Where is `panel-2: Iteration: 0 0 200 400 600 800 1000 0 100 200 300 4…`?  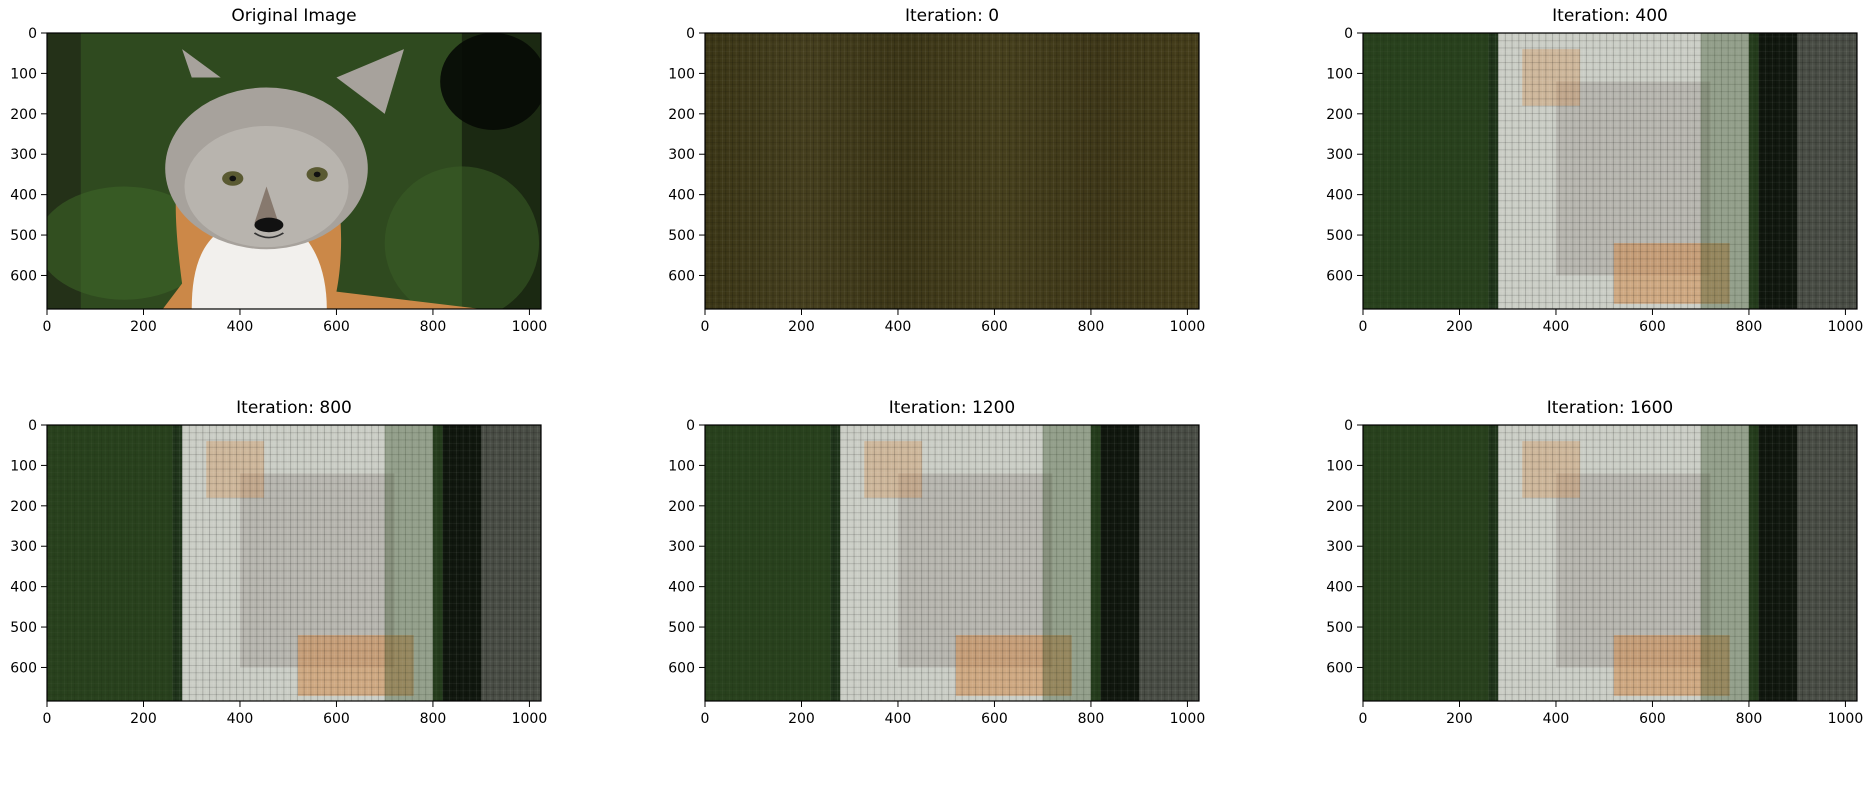 panel-2: Iteration: 0 0 200 400 600 800 1000 0 100 200 300 4… is located at coordinates (936, 170).